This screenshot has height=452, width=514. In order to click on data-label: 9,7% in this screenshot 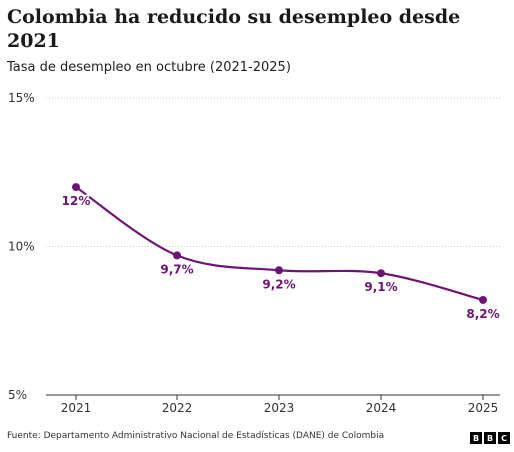, I will do `click(176, 269)`.